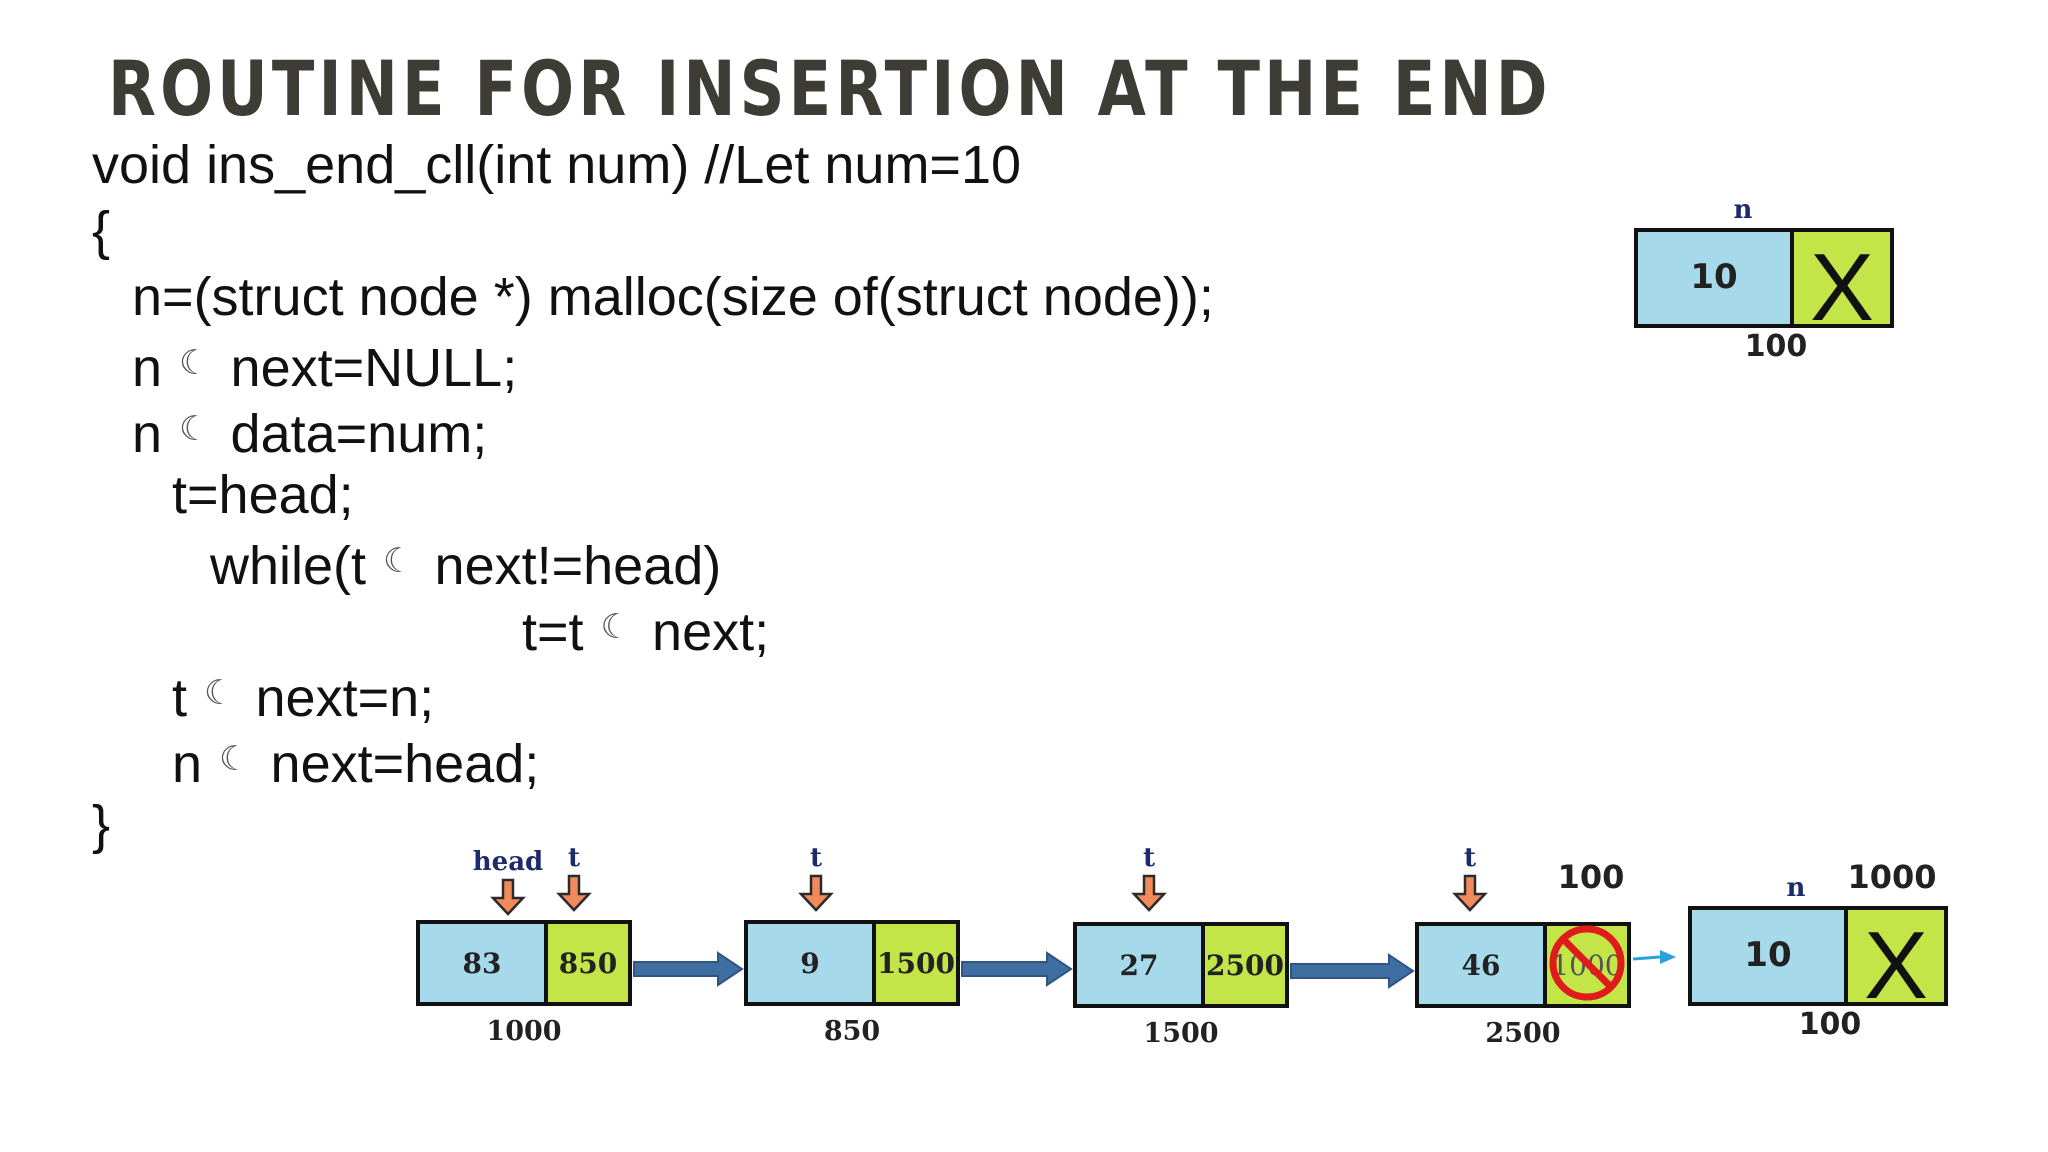  I want to click on code-text: t=t, so click(560, 632).